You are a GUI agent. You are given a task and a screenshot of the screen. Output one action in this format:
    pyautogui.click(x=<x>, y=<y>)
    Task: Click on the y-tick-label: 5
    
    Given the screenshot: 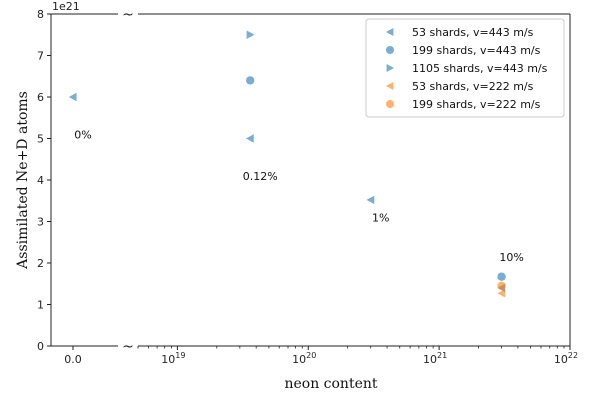 What is the action you would take?
    pyautogui.click(x=40, y=139)
    